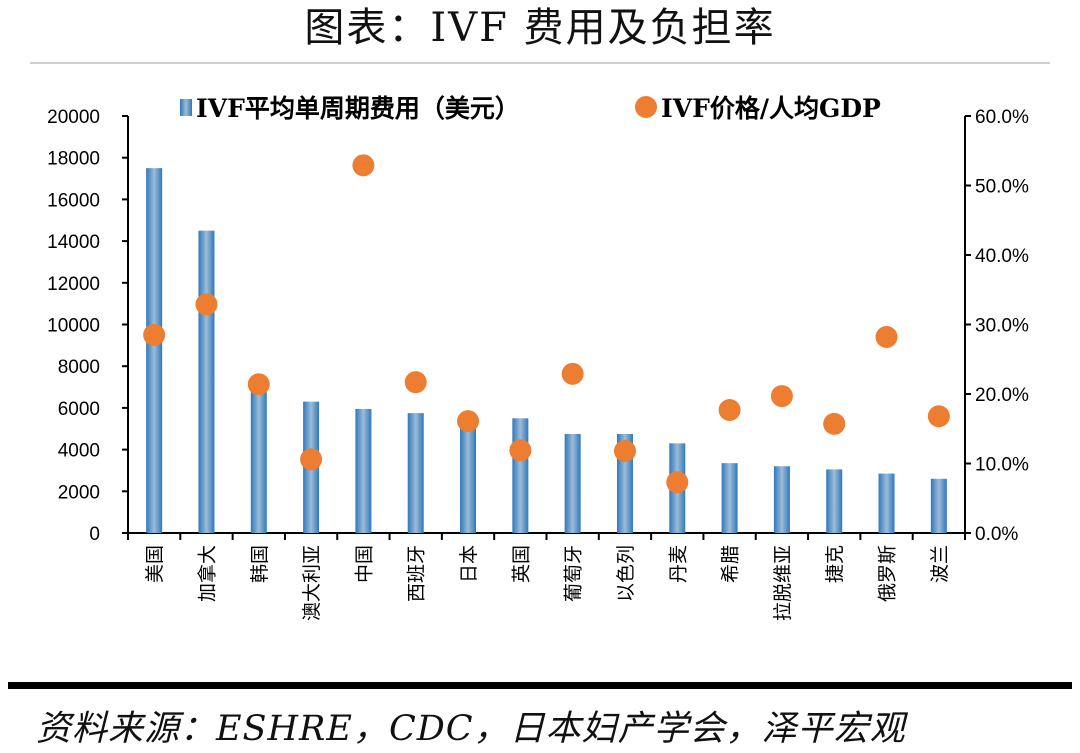 The height and width of the screenshot is (753, 1080). Describe the element at coordinates (1002, 326) in the screenshot. I see `right-tick-label: 30.0%` at that location.